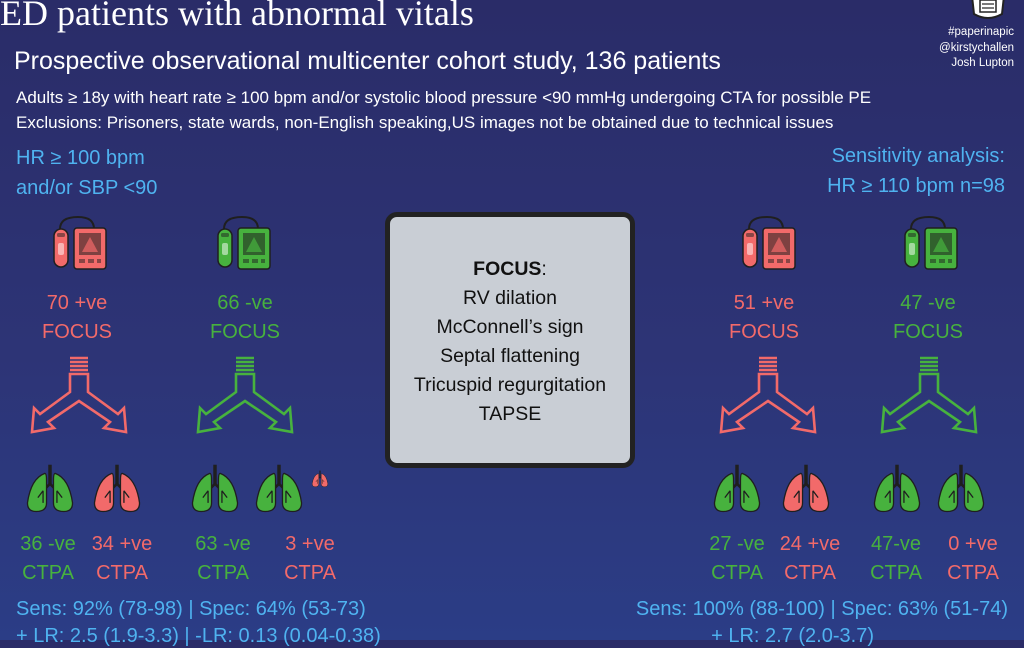 The image size is (1024, 648). What do you see at coordinates (48, 558) in the screenshot?
I see `left-ctpa-1: 36 -ve CTPA` at bounding box center [48, 558].